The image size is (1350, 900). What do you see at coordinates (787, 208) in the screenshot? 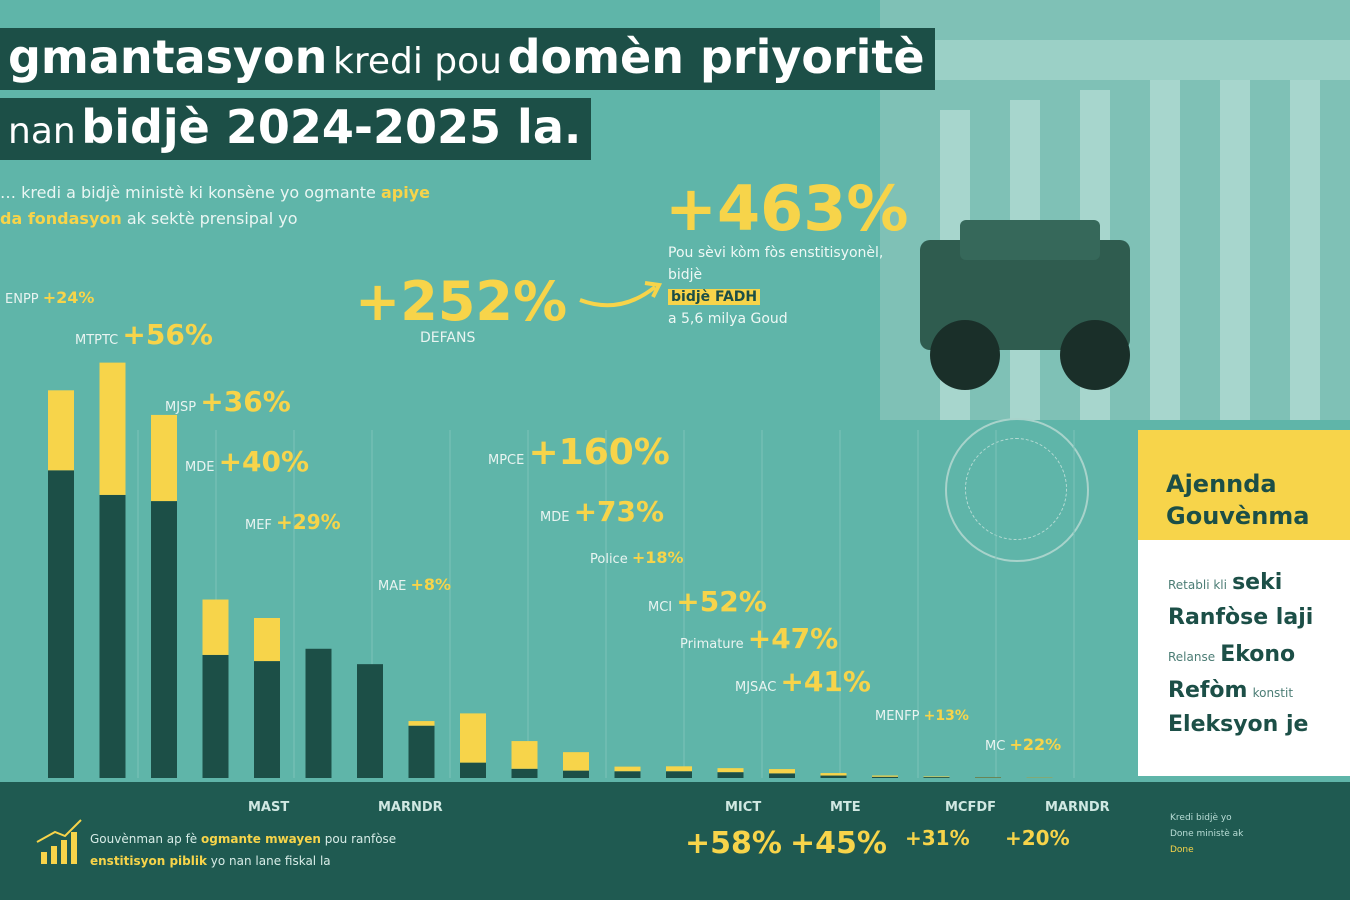
I see `highlight-463-value: +463%` at bounding box center [787, 208].